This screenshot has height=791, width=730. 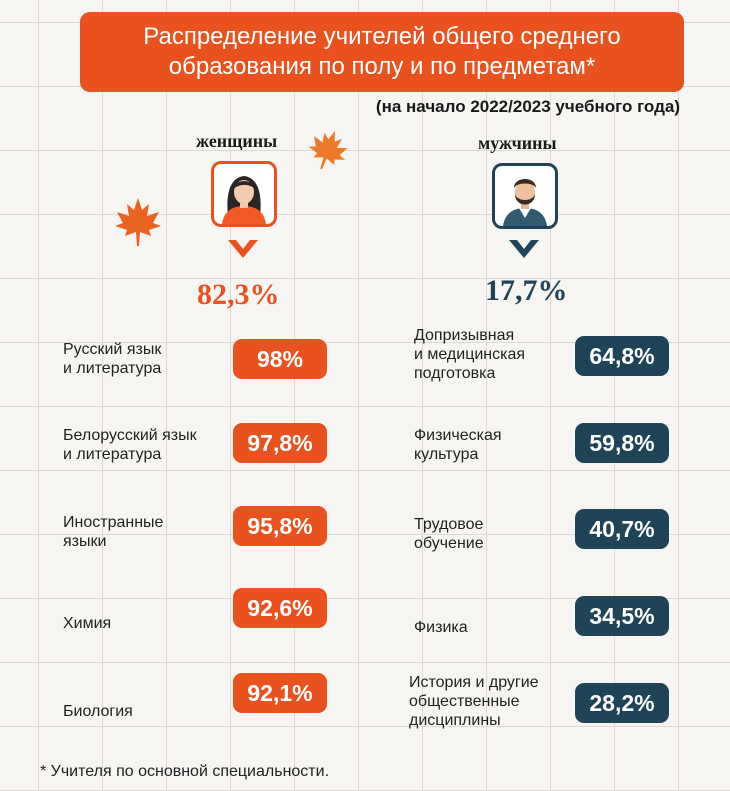 What do you see at coordinates (524, 249) in the screenshot?
I see `men-pointer-icon` at bounding box center [524, 249].